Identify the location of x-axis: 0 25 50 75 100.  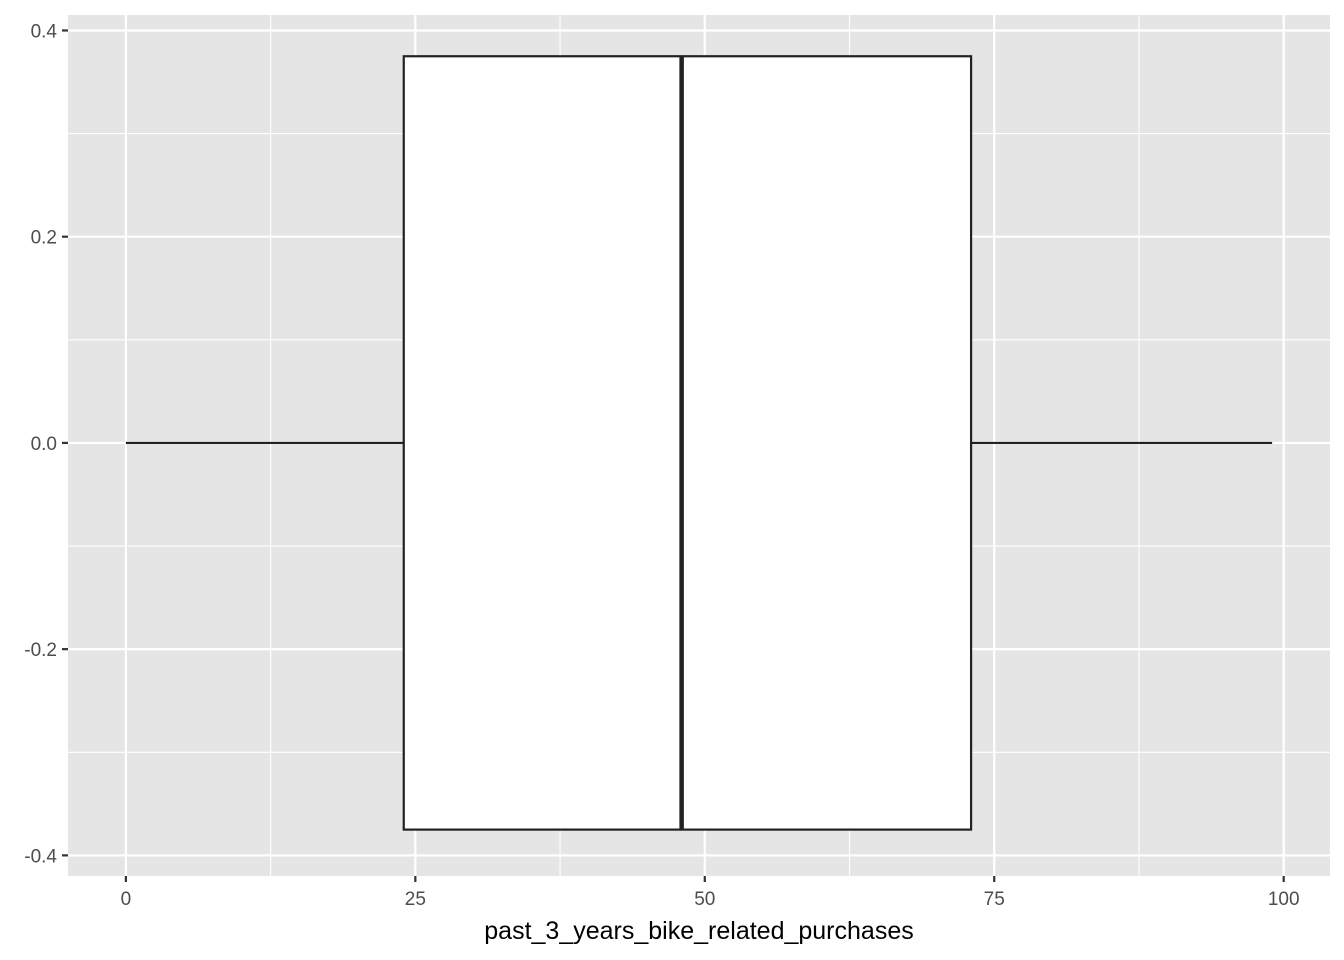
(710, 893).